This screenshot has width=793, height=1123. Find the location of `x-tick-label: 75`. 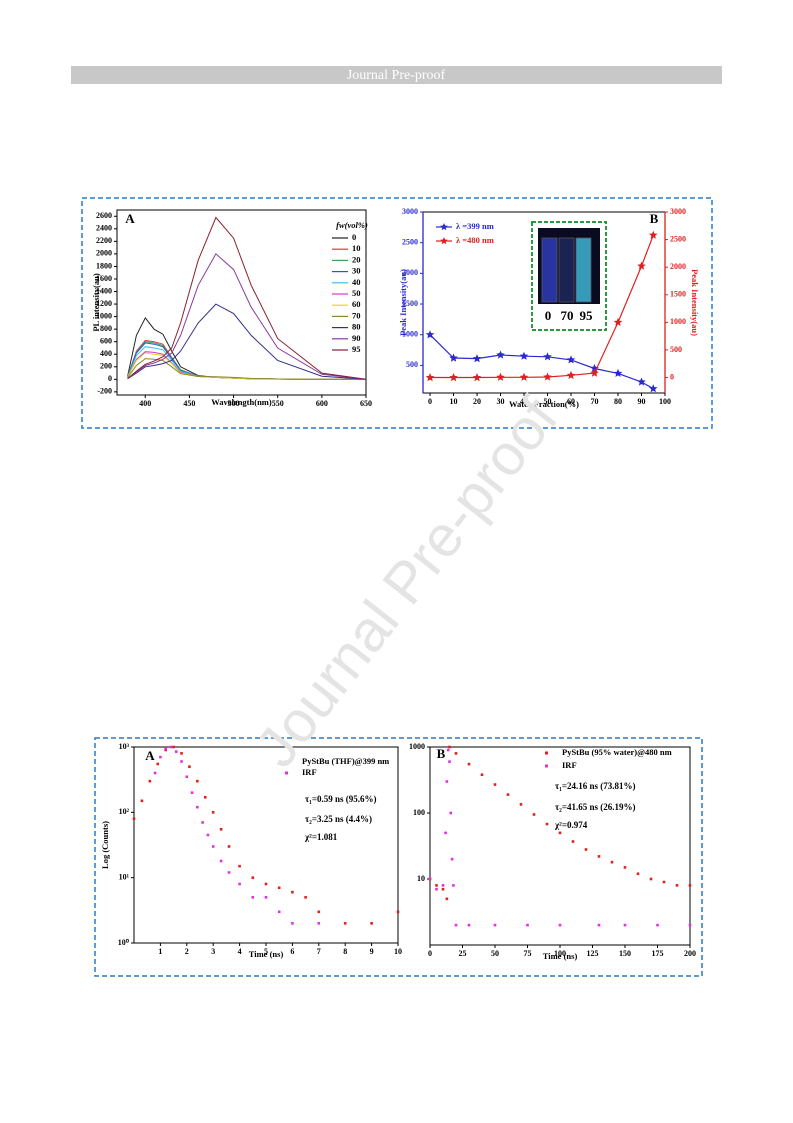

x-tick-label: 75 is located at coordinates (528, 953).